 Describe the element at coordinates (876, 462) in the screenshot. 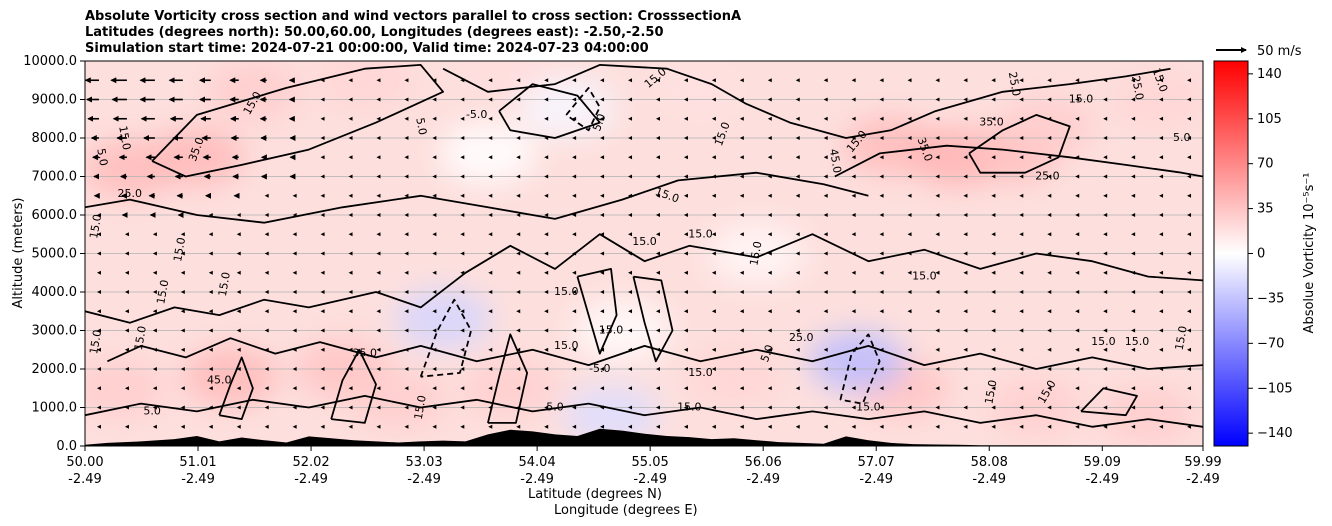

I see `x-tick-label-lat-7: 57.07` at that location.